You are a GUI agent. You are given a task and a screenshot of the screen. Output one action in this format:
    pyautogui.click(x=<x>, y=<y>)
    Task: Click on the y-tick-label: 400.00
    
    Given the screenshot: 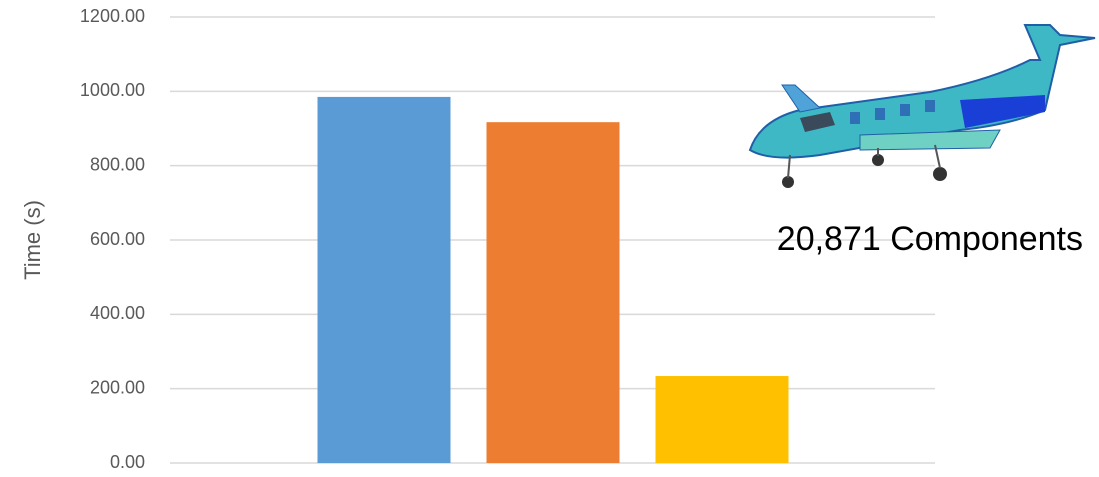 What is the action you would take?
    pyautogui.click(x=117, y=313)
    